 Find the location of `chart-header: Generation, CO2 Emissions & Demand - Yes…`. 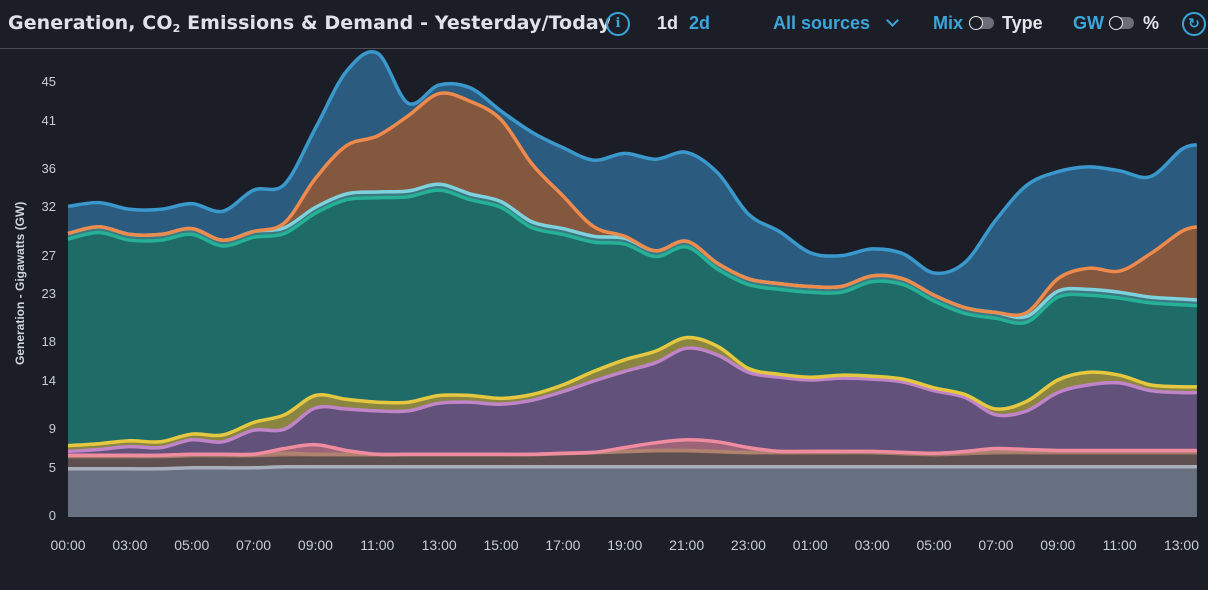

chart-header: Generation, CO2 Emissions & Demand - Yes… is located at coordinates (604, 24).